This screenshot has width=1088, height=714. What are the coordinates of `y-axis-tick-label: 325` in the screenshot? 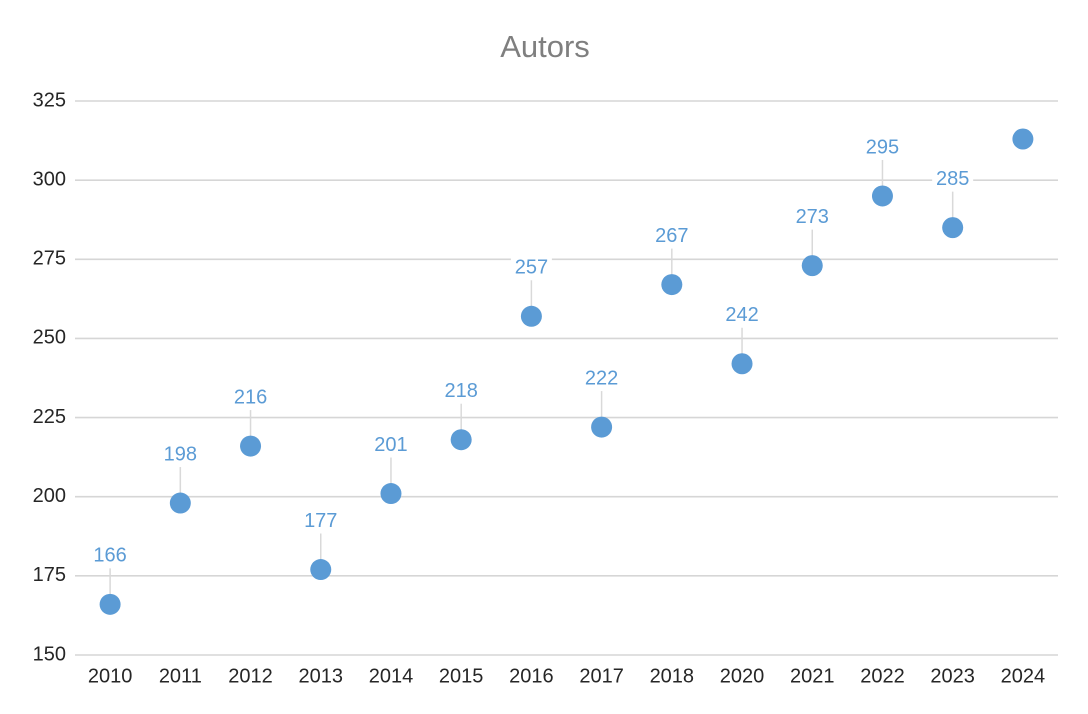 It's located at (49, 100).